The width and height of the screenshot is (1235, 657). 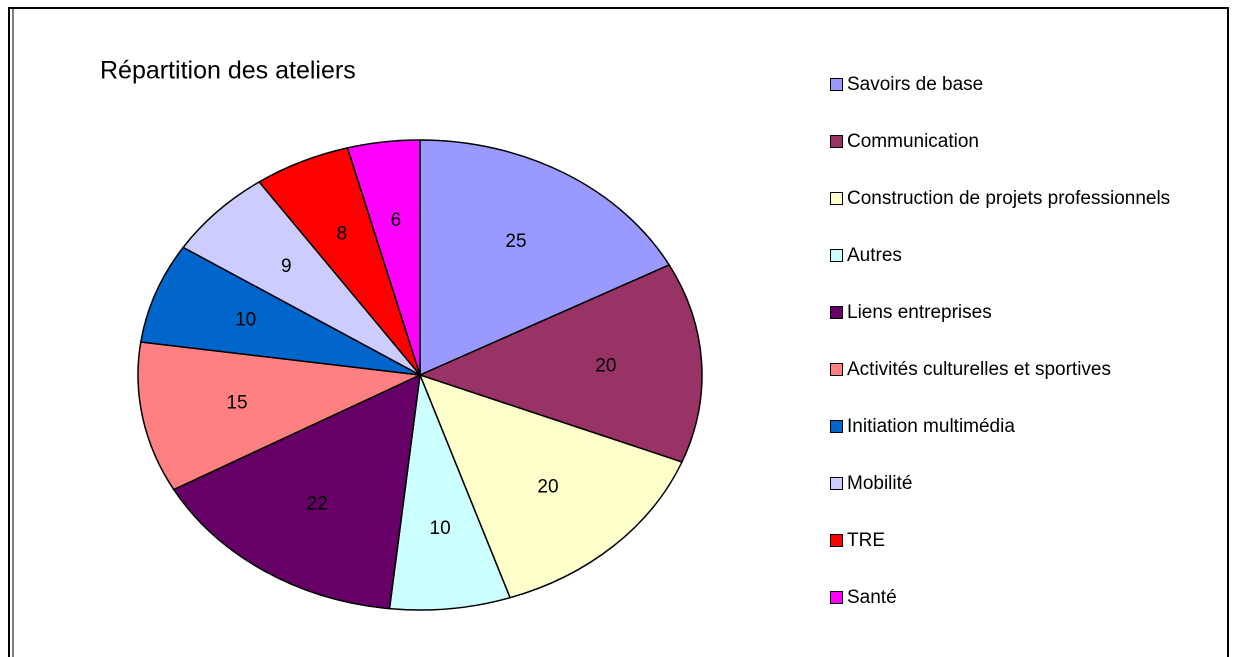 I want to click on data-label: 9, so click(x=286, y=266).